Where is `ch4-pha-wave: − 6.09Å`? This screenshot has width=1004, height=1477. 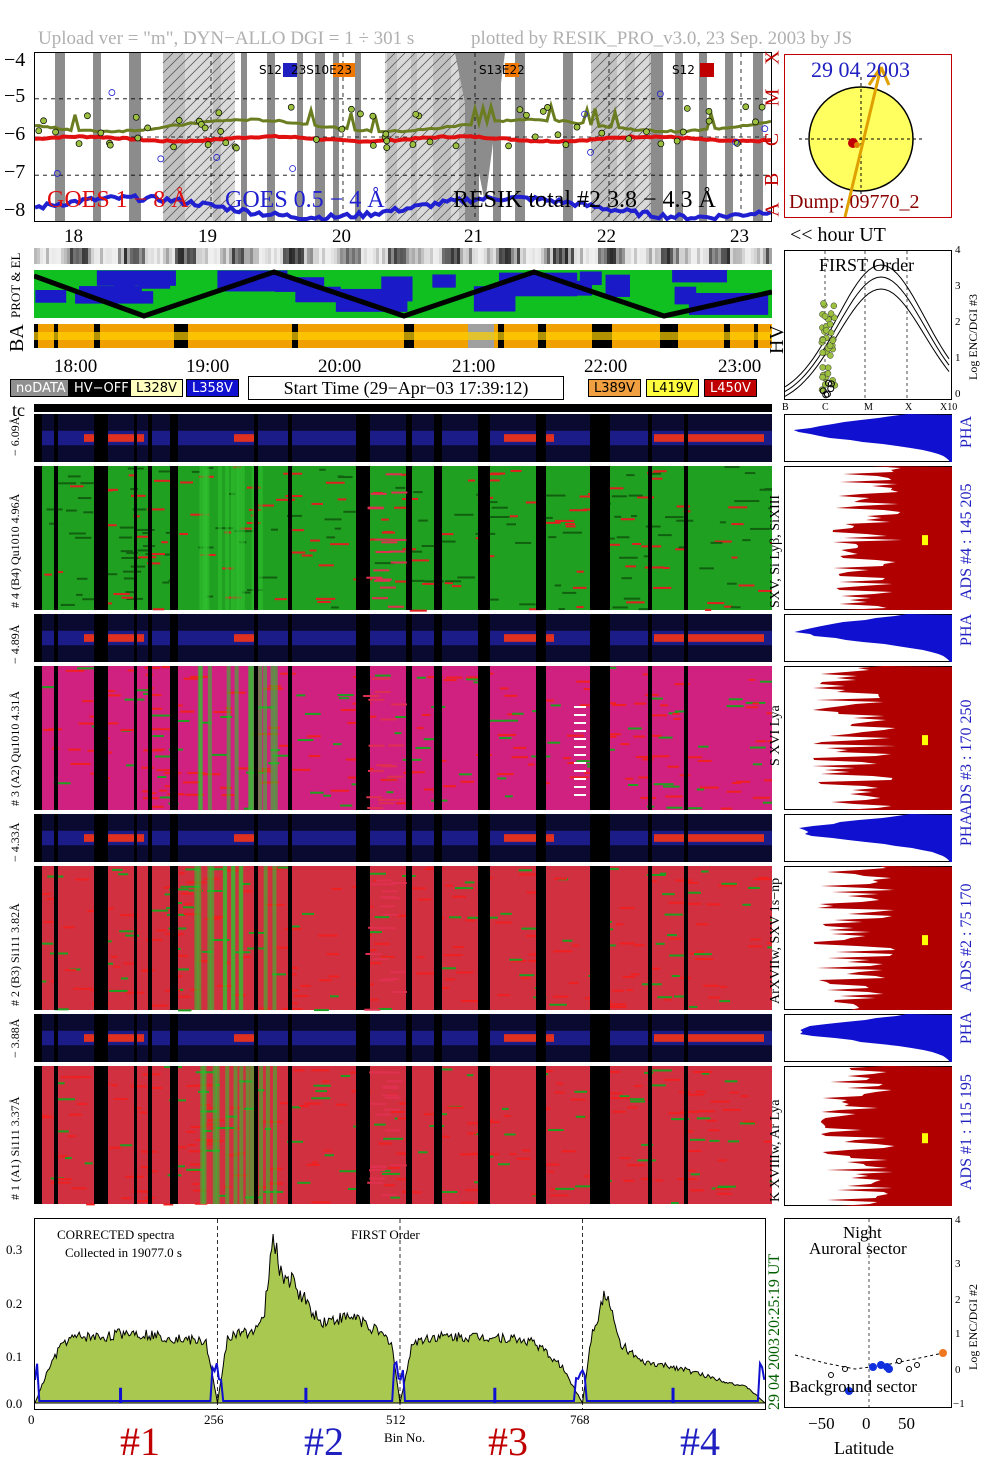
ch4-pha-wave: − 6.09Å is located at coordinates (15, 436).